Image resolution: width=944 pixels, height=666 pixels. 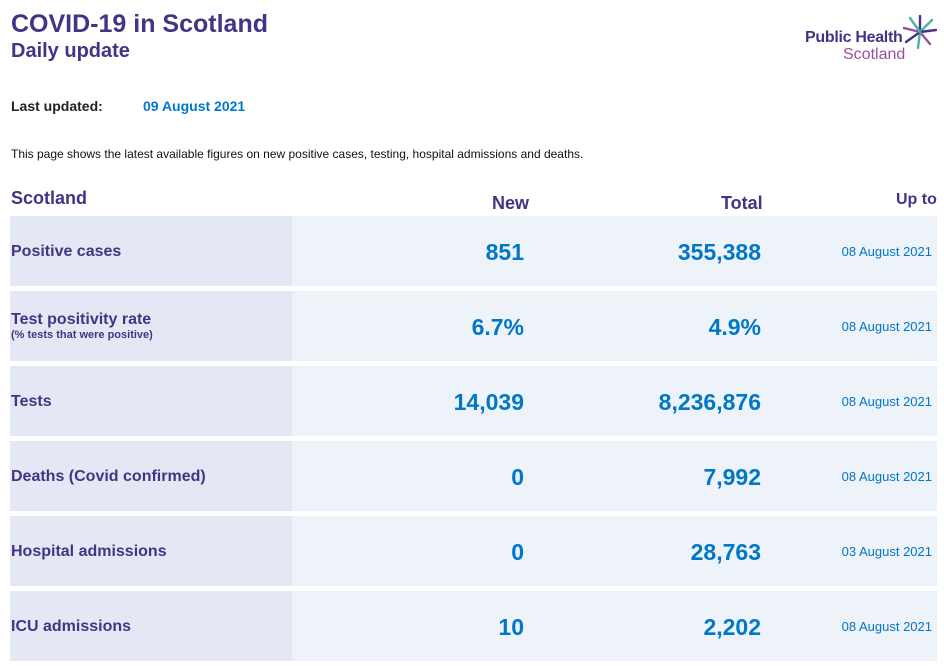 What do you see at coordinates (719, 252) in the screenshot?
I see `row-total-value: 355,388` at bounding box center [719, 252].